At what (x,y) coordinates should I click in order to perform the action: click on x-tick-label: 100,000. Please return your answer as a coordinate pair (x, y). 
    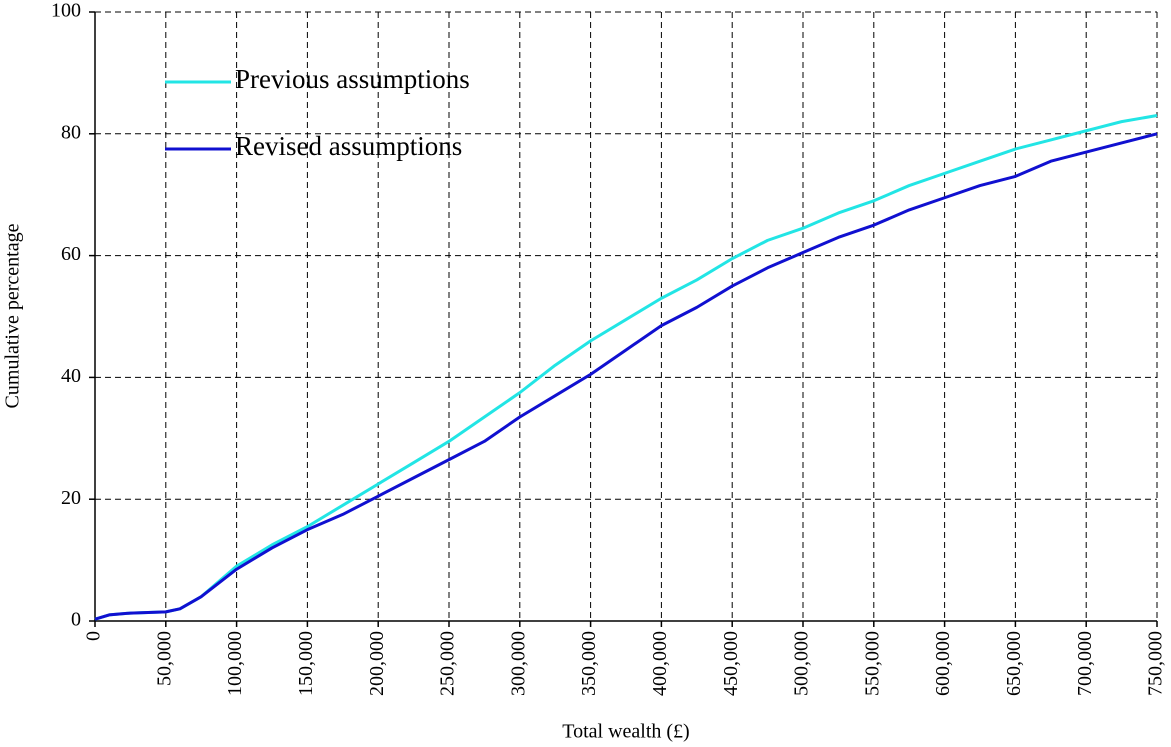
    Looking at the image, I should click on (235, 663).